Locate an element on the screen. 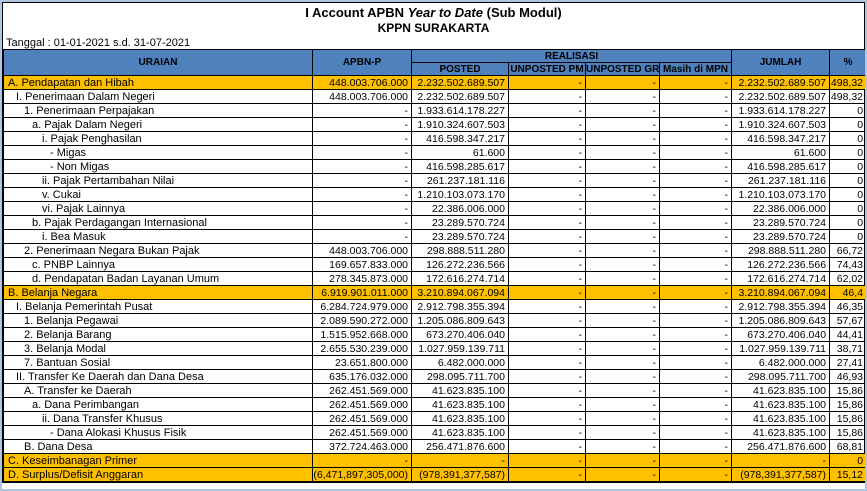  uraian-cell: i. Pajak Penghasilan is located at coordinates (158, 138).